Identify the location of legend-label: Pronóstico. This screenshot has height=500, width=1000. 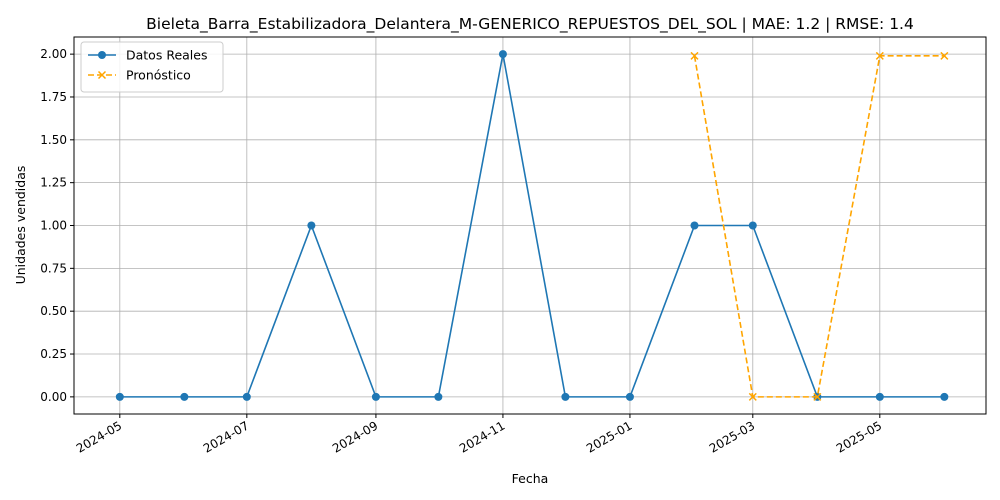
(158, 75).